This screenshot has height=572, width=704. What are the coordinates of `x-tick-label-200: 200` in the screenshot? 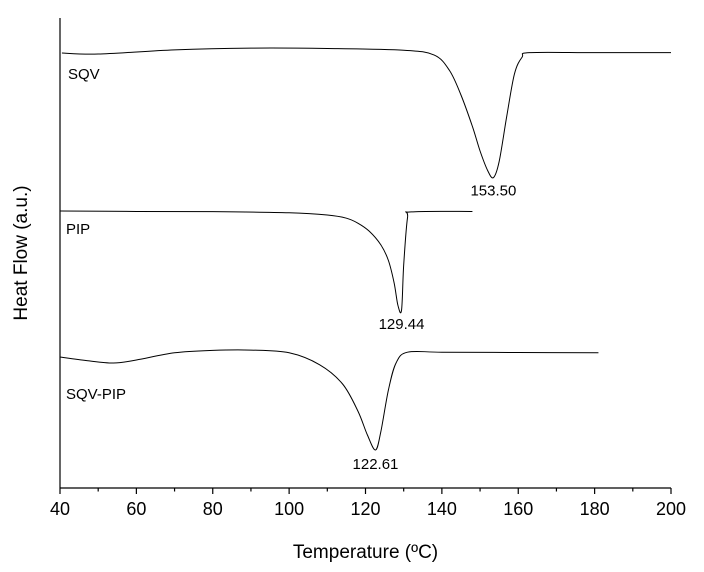 It's located at (671, 509).